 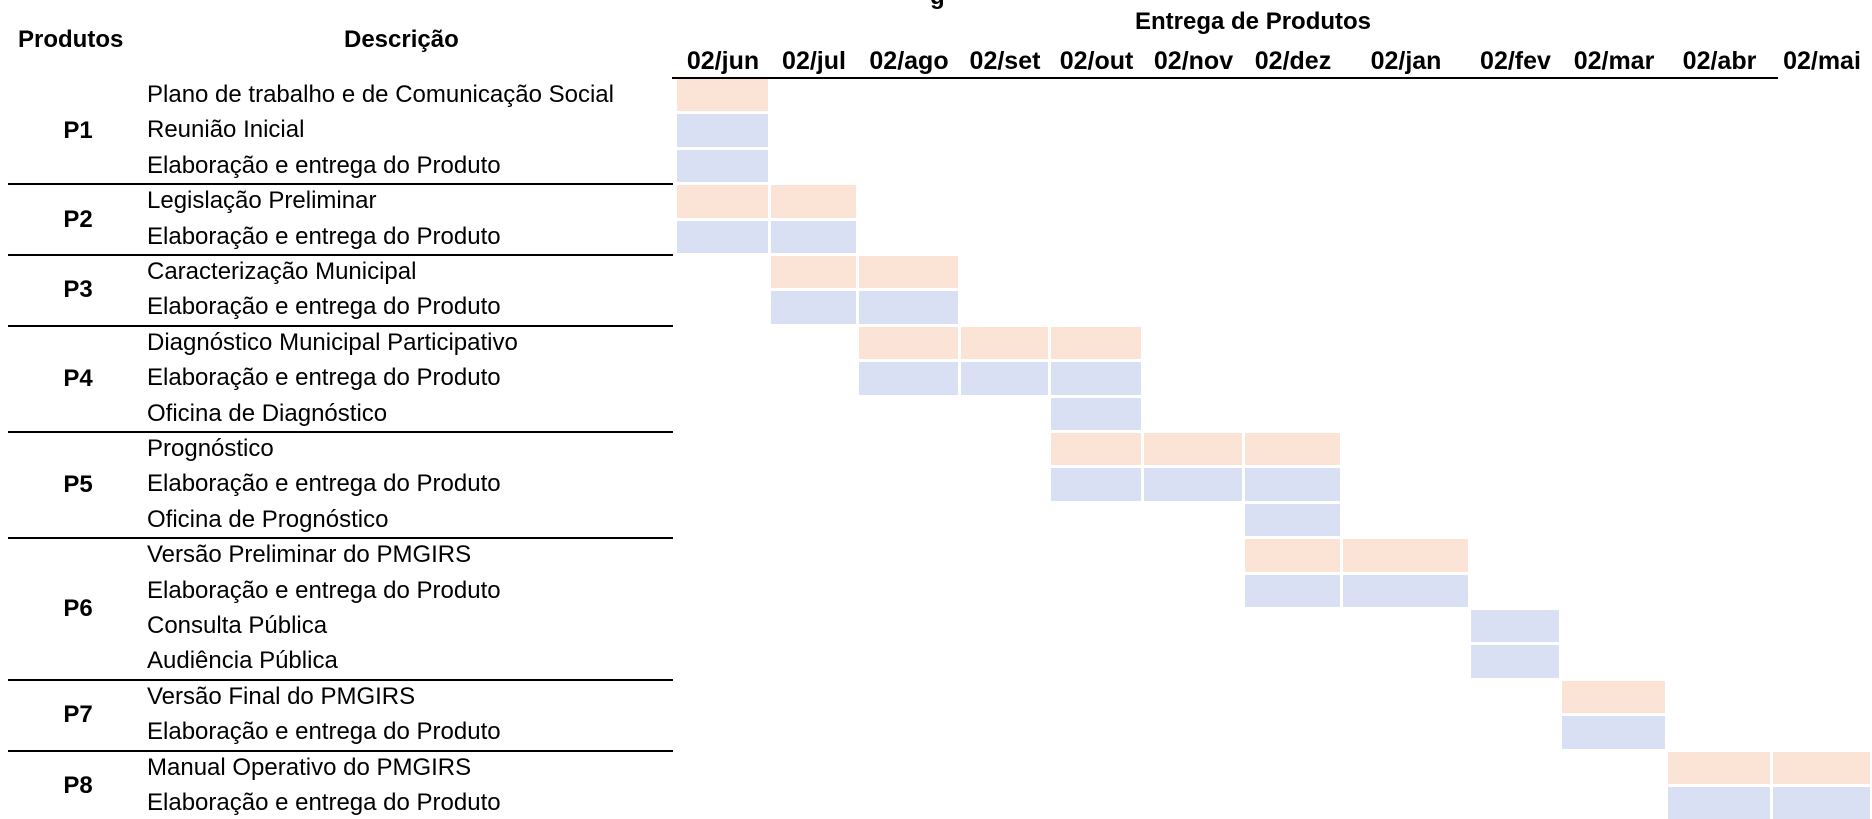 What do you see at coordinates (226, 130) in the screenshot?
I see `task-label: Reunião Inicial` at bounding box center [226, 130].